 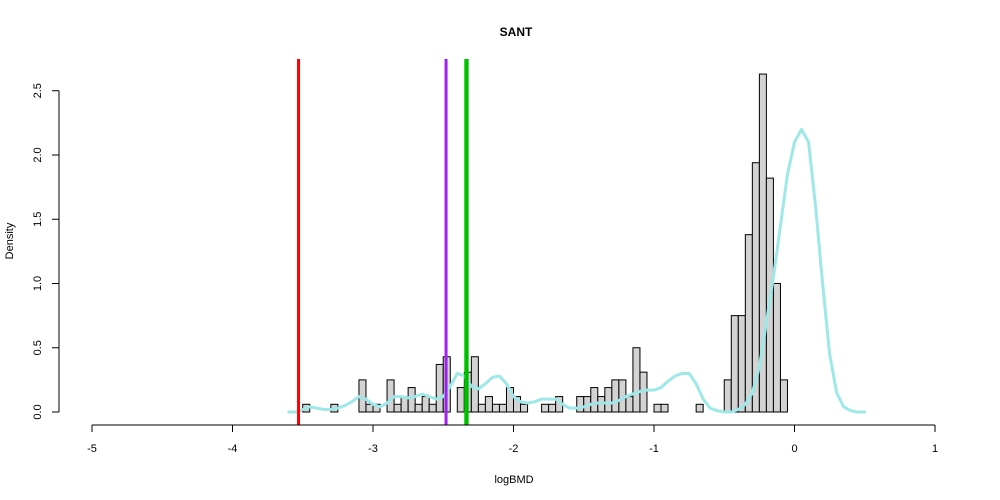 What do you see at coordinates (38, 411) in the screenshot?
I see `y-tick-label: 0.0` at bounding box center [38, 411].